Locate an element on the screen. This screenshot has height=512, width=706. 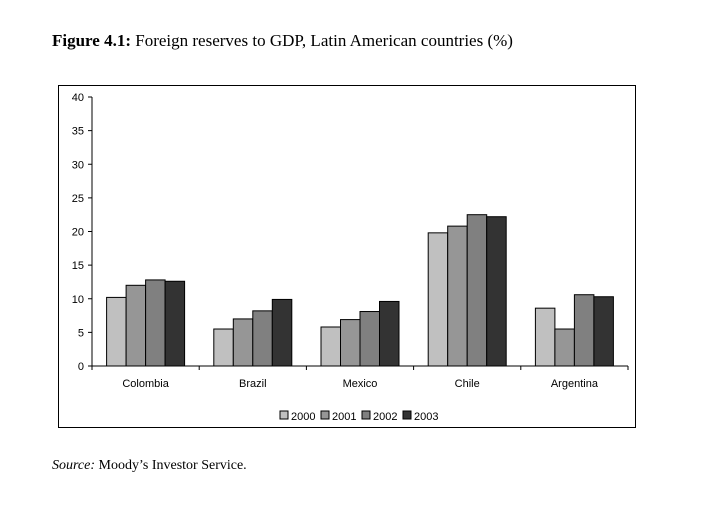
y-tick-label: 10 is located at coordinates (78, 300).